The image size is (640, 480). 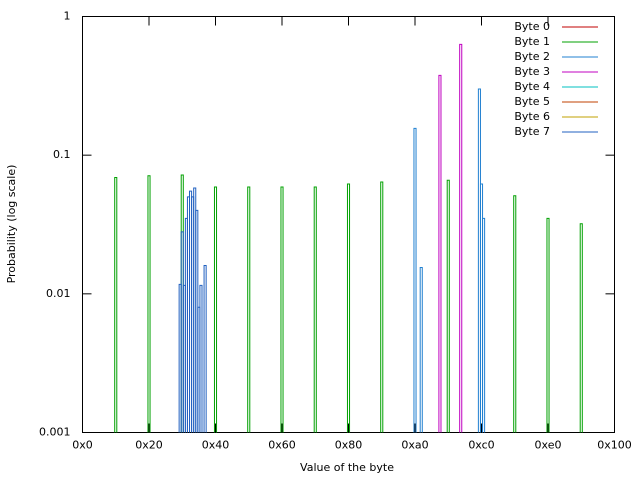 What do you see at coordinates (58, 293) in the screenshot?
I see `y-tick-label: 0.01` at bounding box center [58, 293].